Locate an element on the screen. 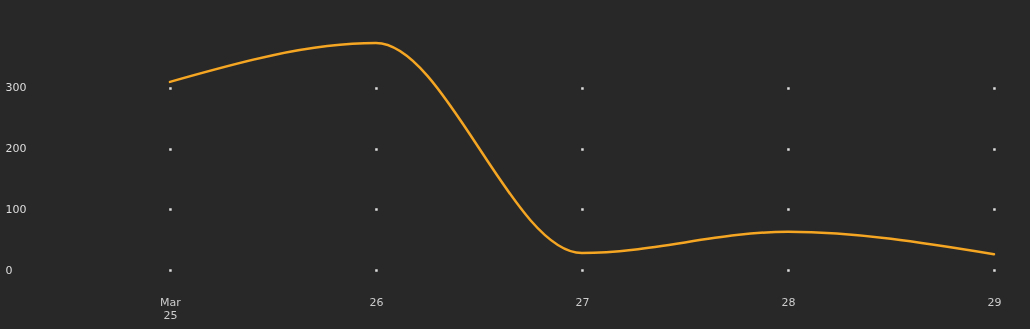 This screenshot has height=329, width=1030. y-tick-label: 300 is located at coordinates (16, 88).